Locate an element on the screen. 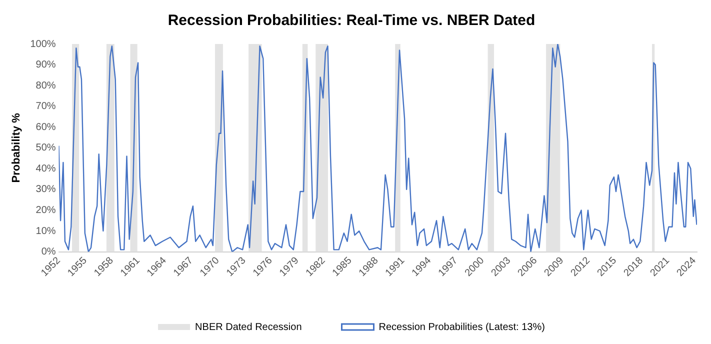  y-axis-title: Probability % is located at coordinates (16, 147).